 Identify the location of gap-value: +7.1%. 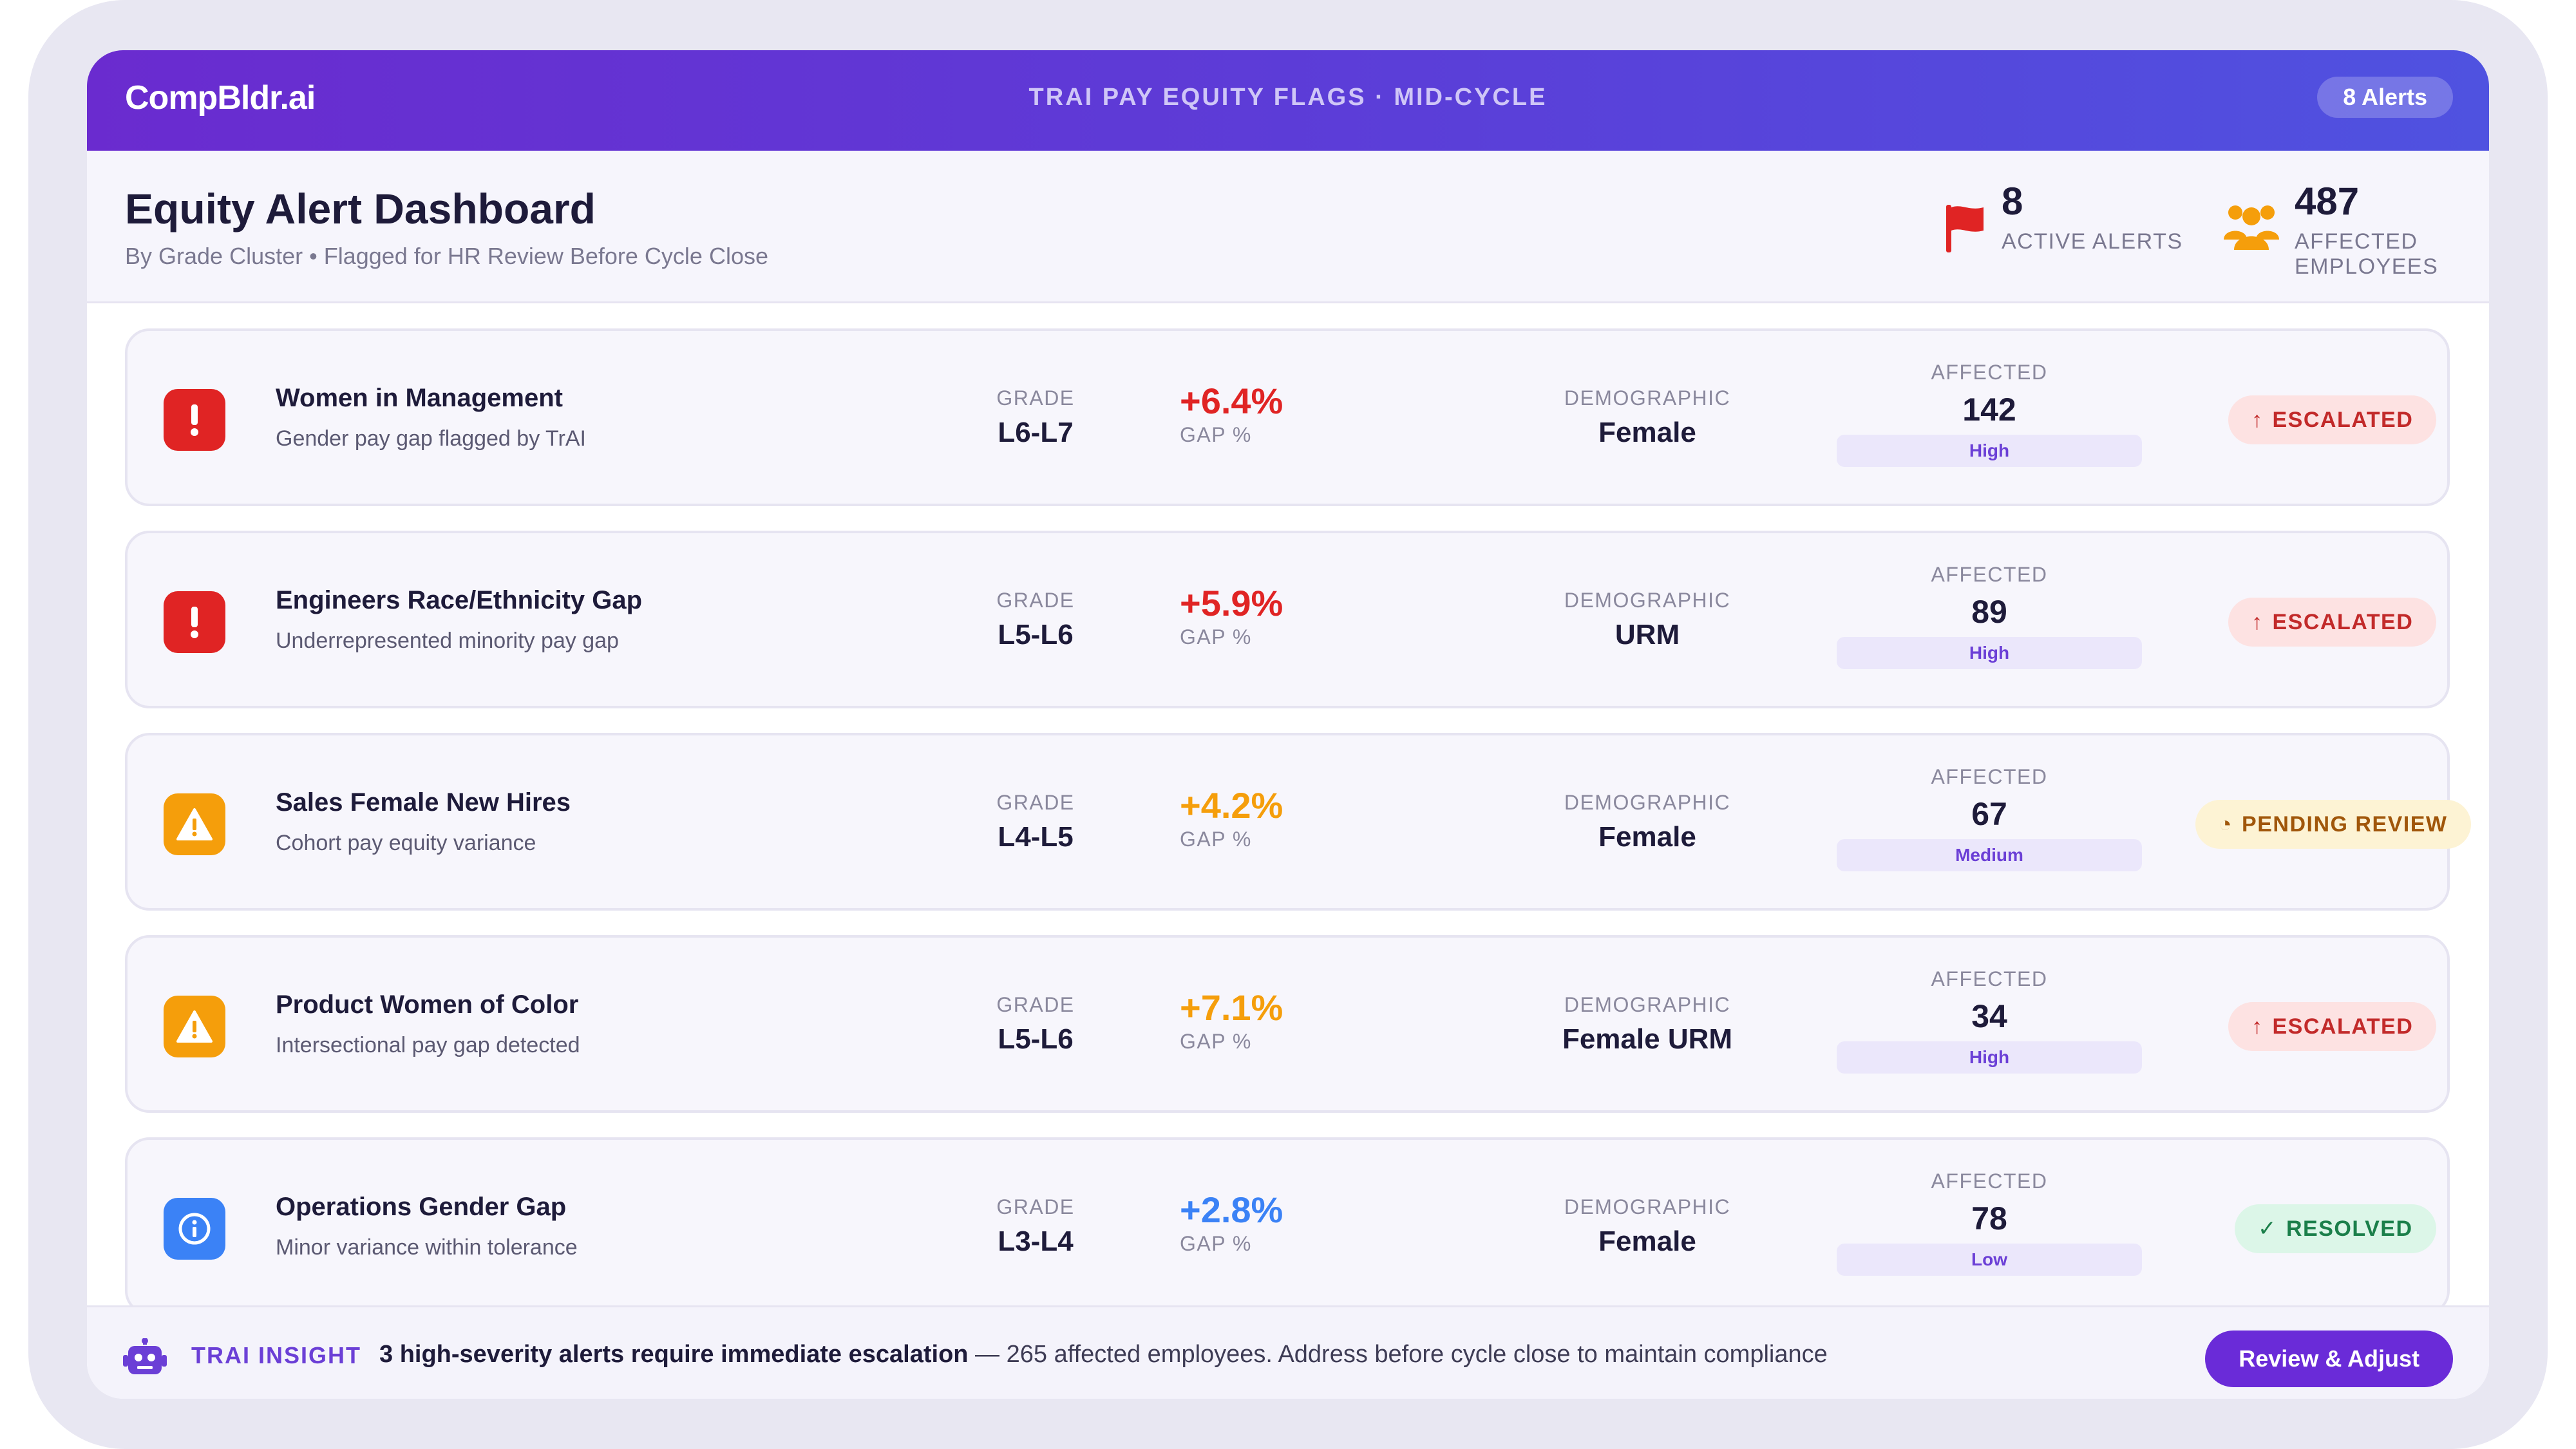
(1231, 1008).